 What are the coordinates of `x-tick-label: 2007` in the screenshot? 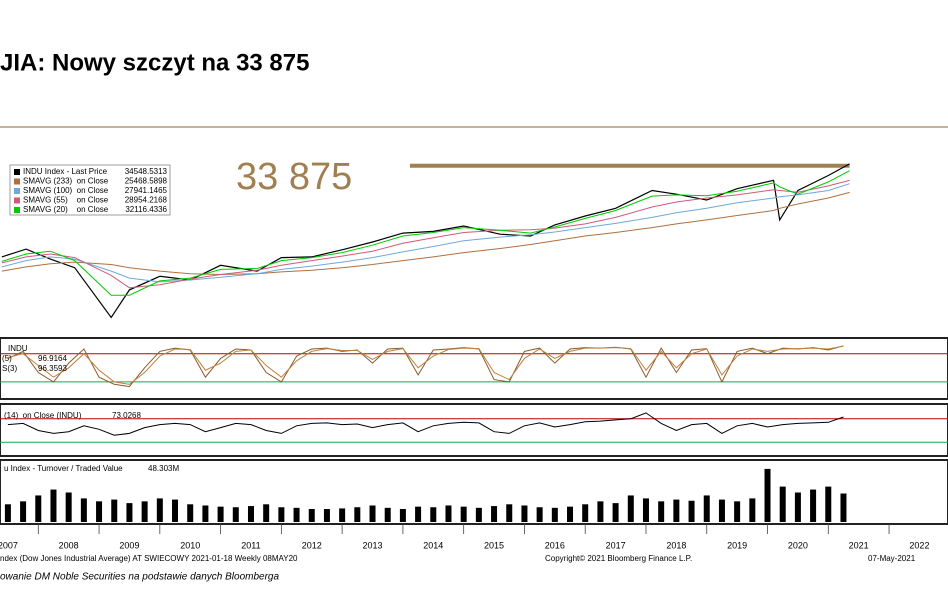 It's located at (9, 545).